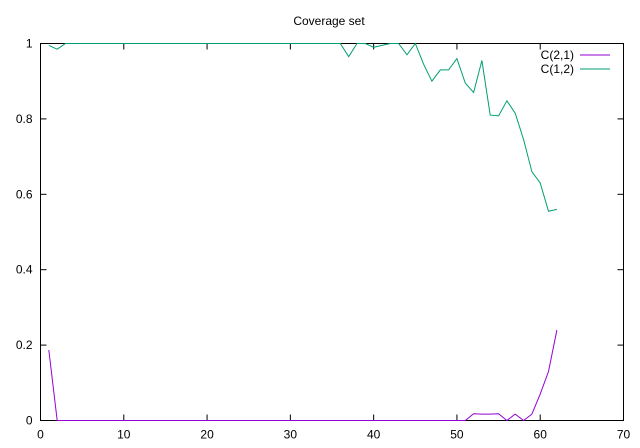  Describe the element at coordinates (557, 69) in the screenshot. I see `legend-label-2: C(1,2)` at that location.